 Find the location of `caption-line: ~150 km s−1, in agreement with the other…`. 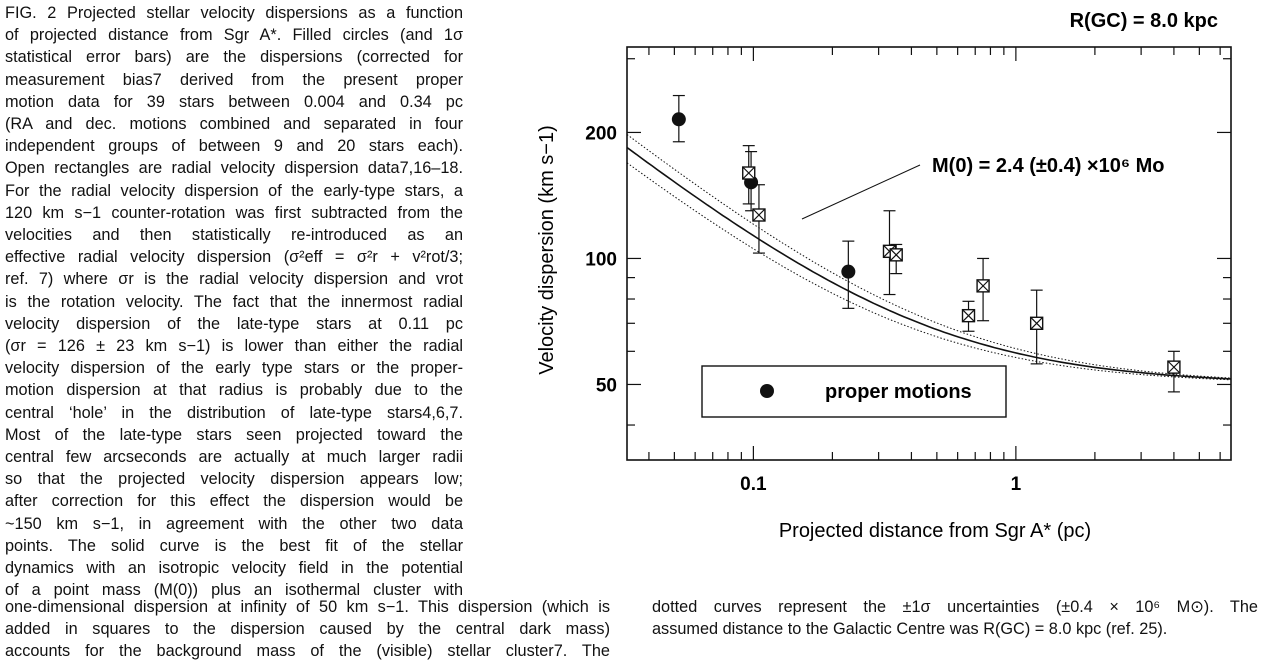

caption-line: ~150 km s−1, in agreement with the other… is located at coordinates (234, 523).